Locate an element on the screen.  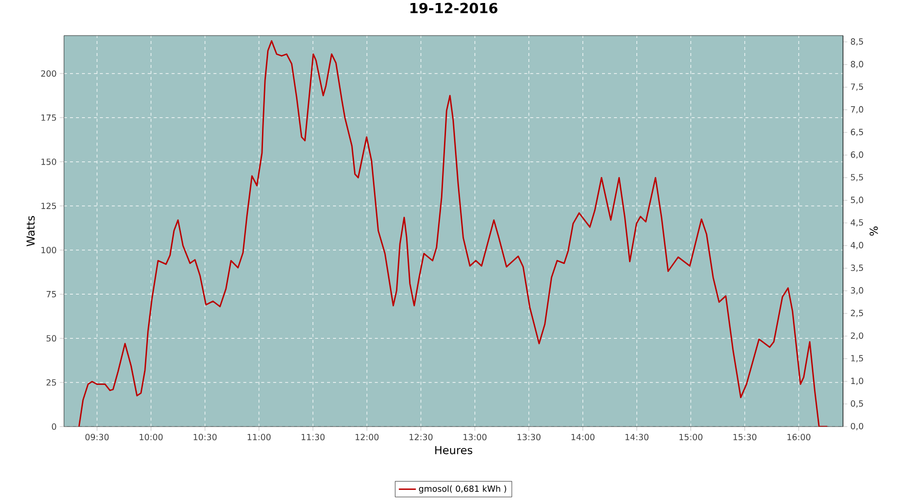
y-tick-label: 50 is located at coordinates (51, 338).